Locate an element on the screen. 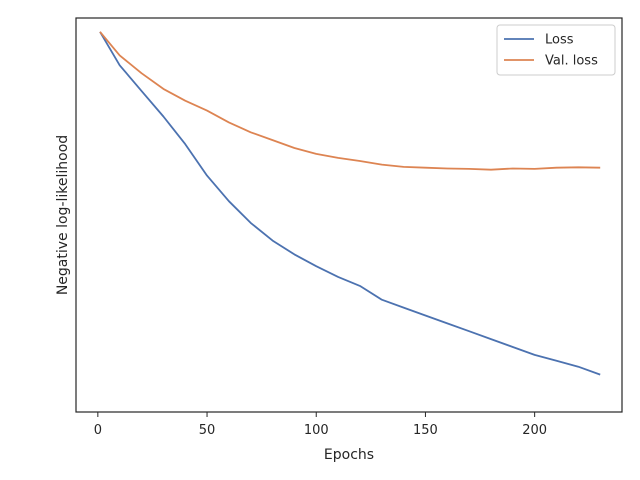 This screenshot has height=480, width=640. legend: Loss Val. loss is located at coordinates (556, 50).